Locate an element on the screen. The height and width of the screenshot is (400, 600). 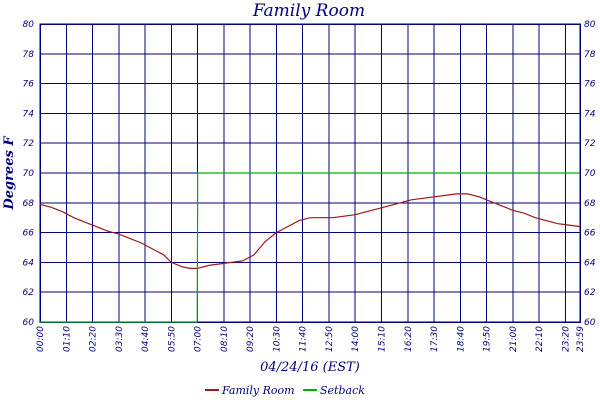
x-tick-label: 16:20 is located at coordinates (409, 339).